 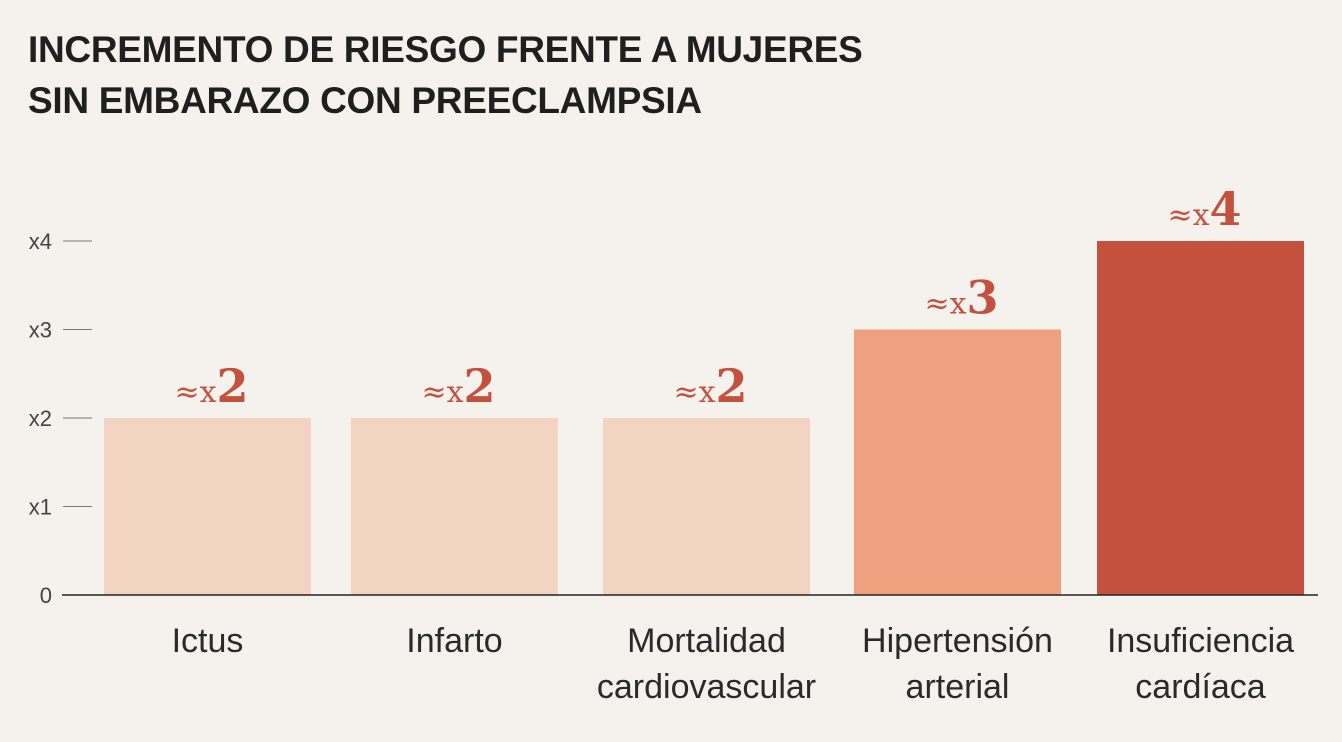 What do you see at coordinates (40, 507) in the screenshot?
I see `y-tick-label: x1` at bounding box center [40, 507].